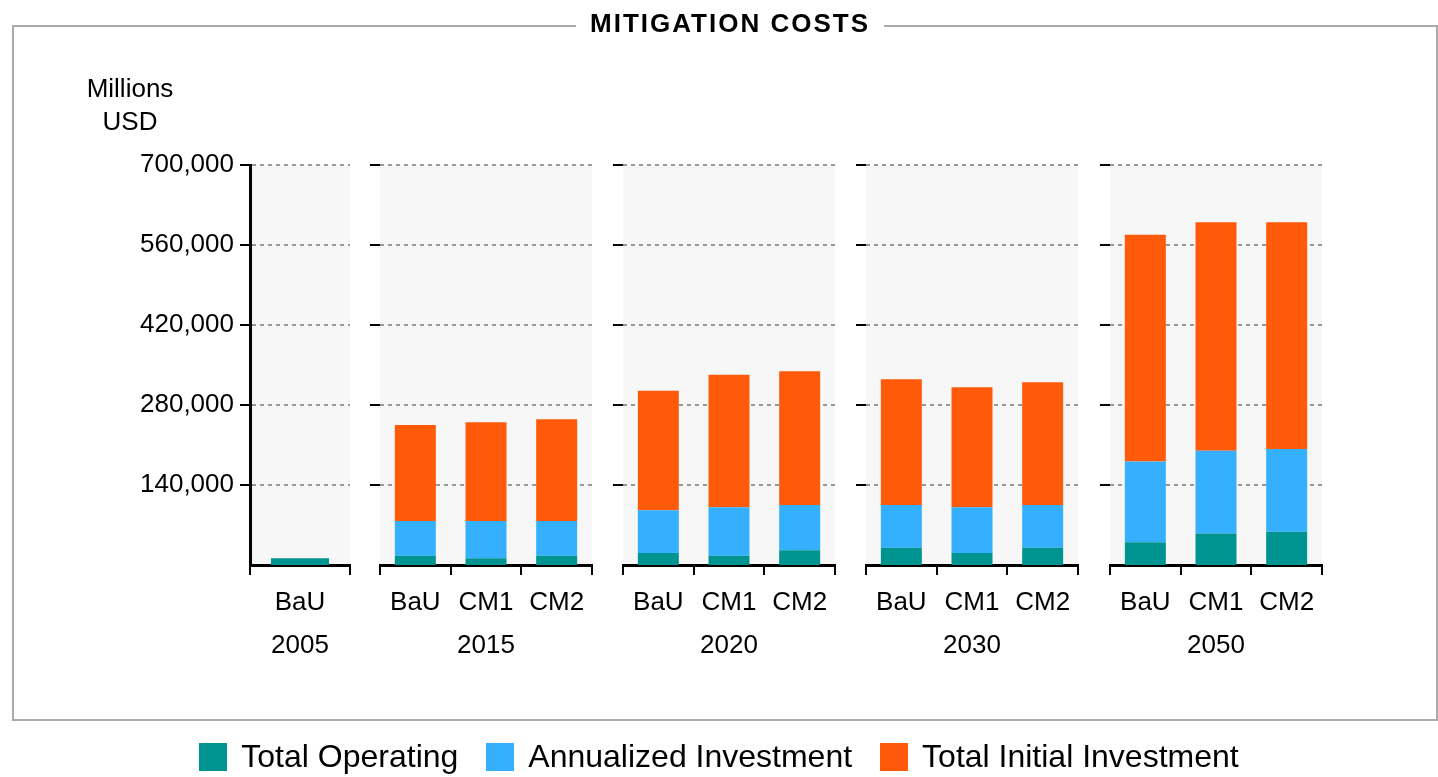  I want to click on y-tick-label: 420,000, so click(187, 323).